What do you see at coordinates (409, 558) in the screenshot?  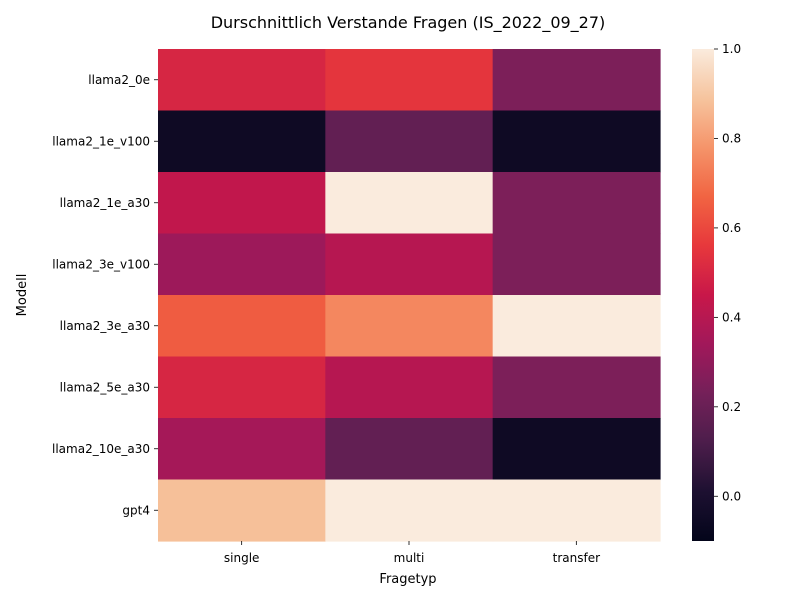 I see `column-label: multi` at bounding box center [409, 558].